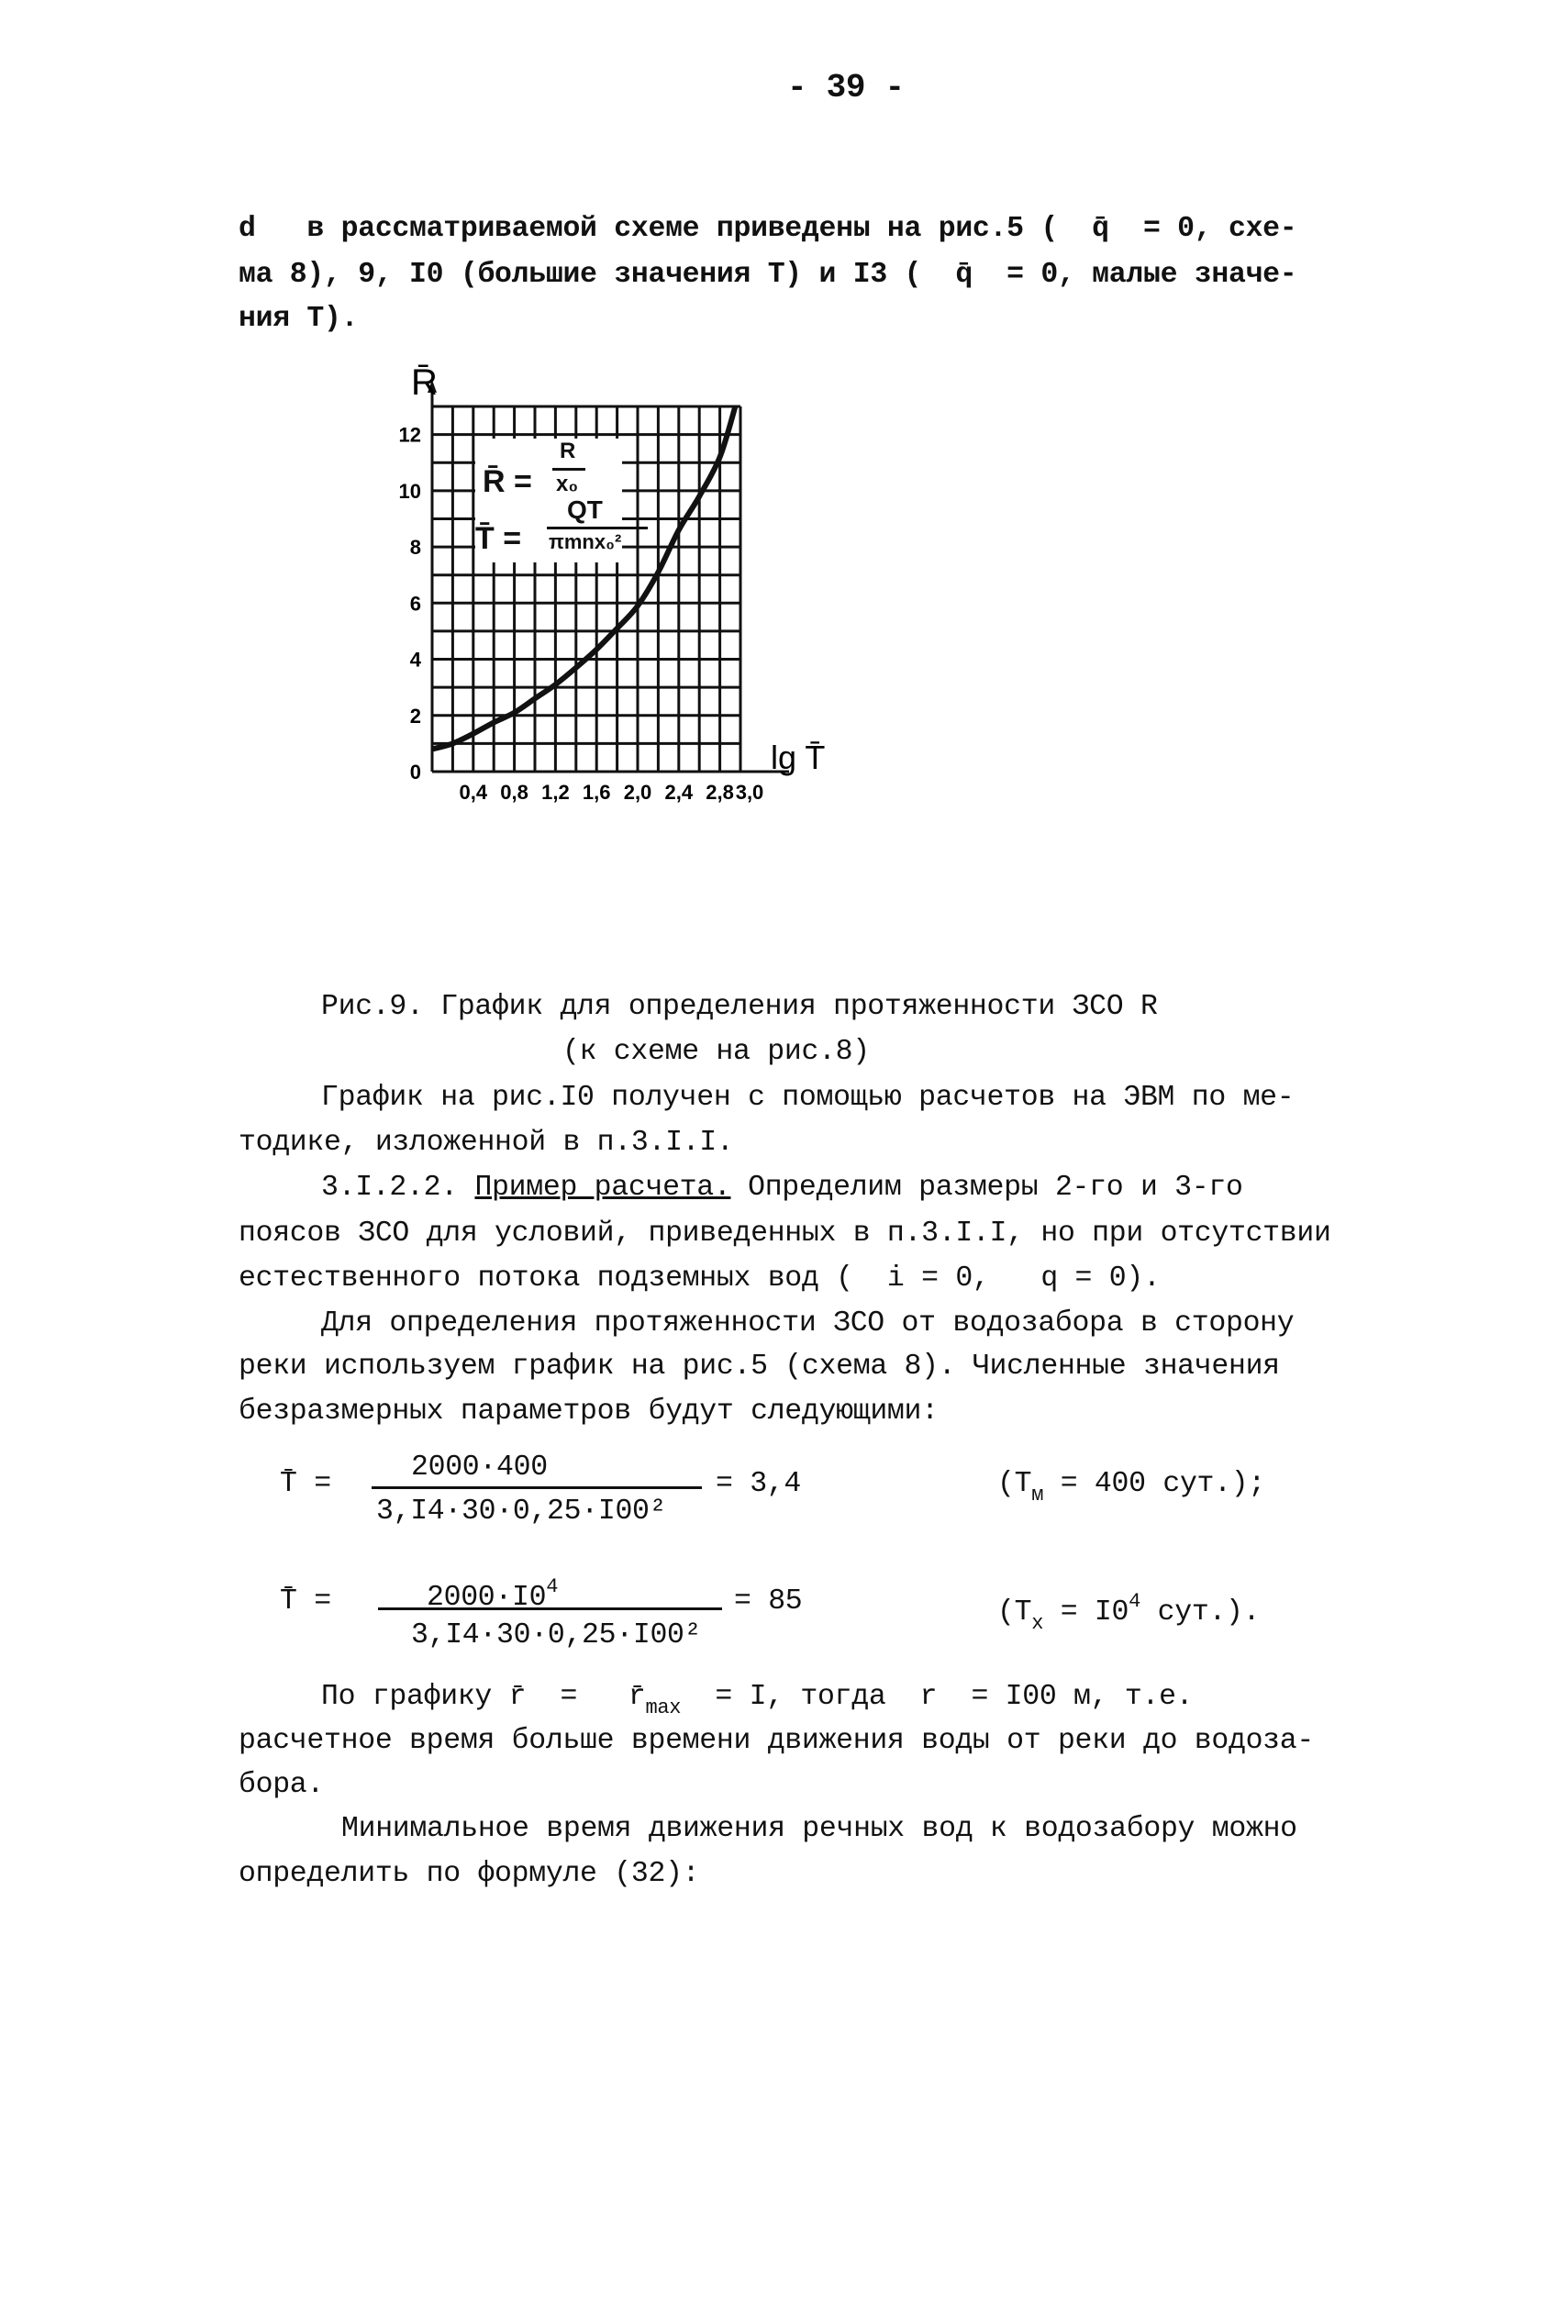  What do you see at coordinates (1200, 1613) in the screenshot?
I see `note-text: сут.).` at bounding box center [1200, 1613].